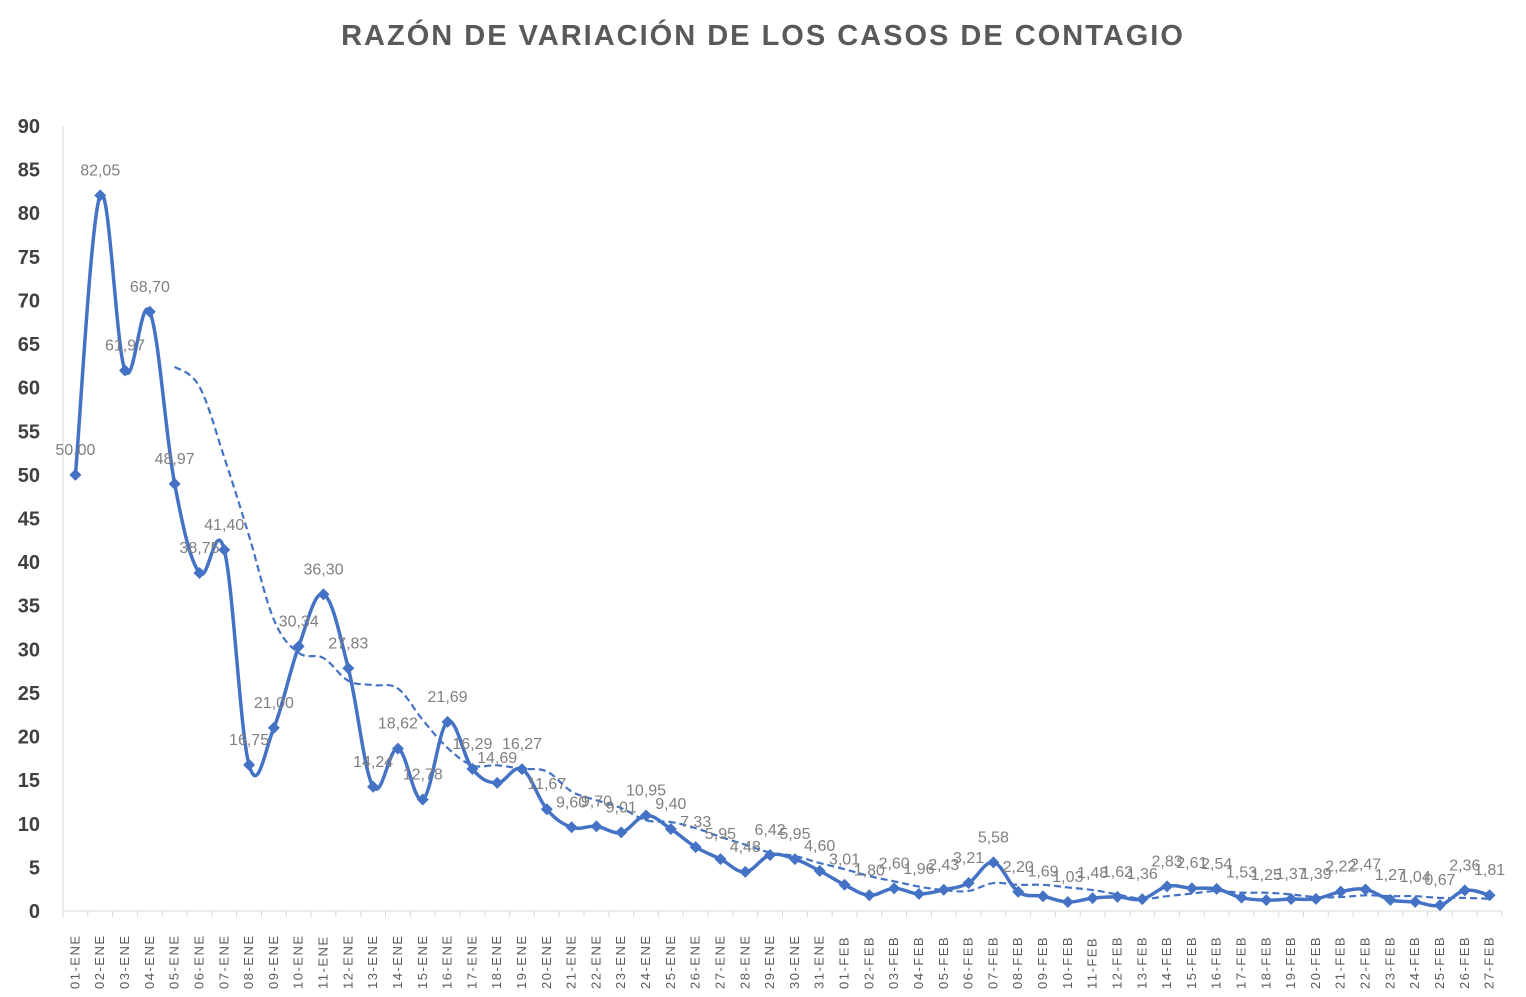  I want to click on x-tick-label: 03-ENE, so click(124, 961).